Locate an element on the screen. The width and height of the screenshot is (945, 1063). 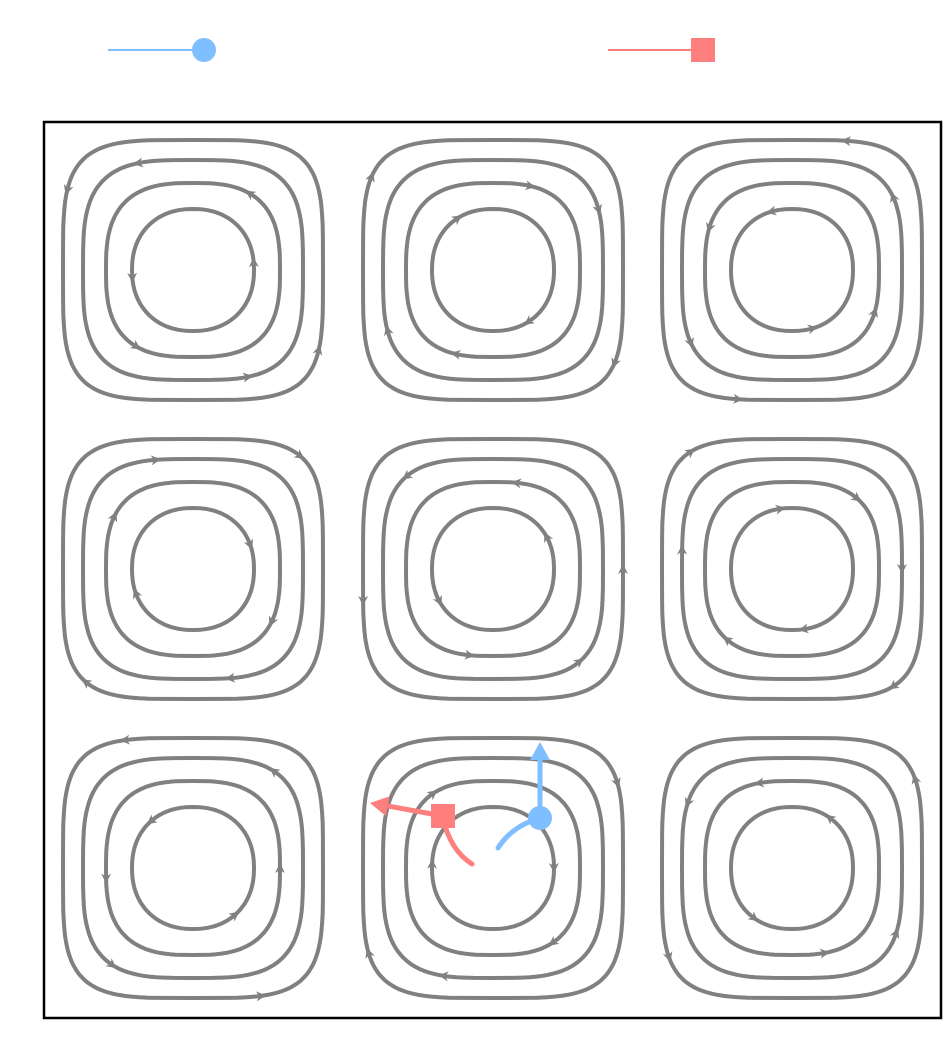
vortex-cell-r1-c2 is located at coordinates (792, 569).